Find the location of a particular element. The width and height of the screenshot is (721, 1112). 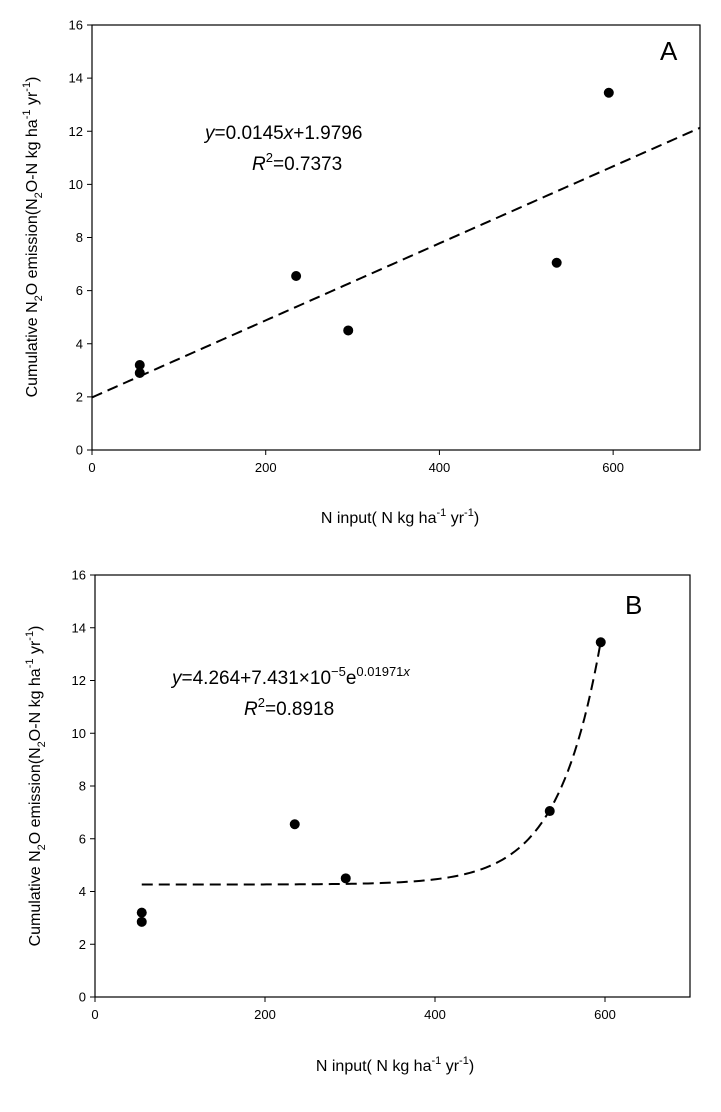

panel-label: A is located at coordinates (669, 51).